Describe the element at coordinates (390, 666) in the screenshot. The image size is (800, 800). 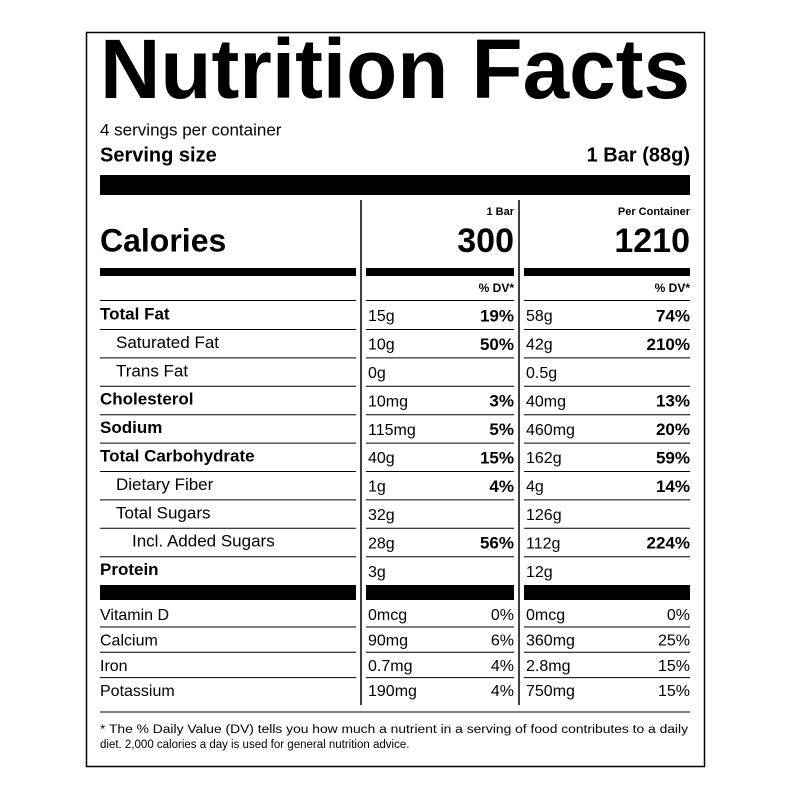
I see `amount: 0.7mg` at that location.